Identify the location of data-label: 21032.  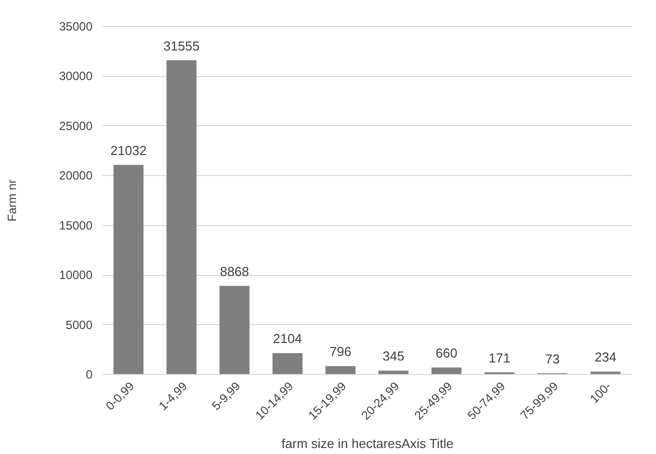
(128, 150).